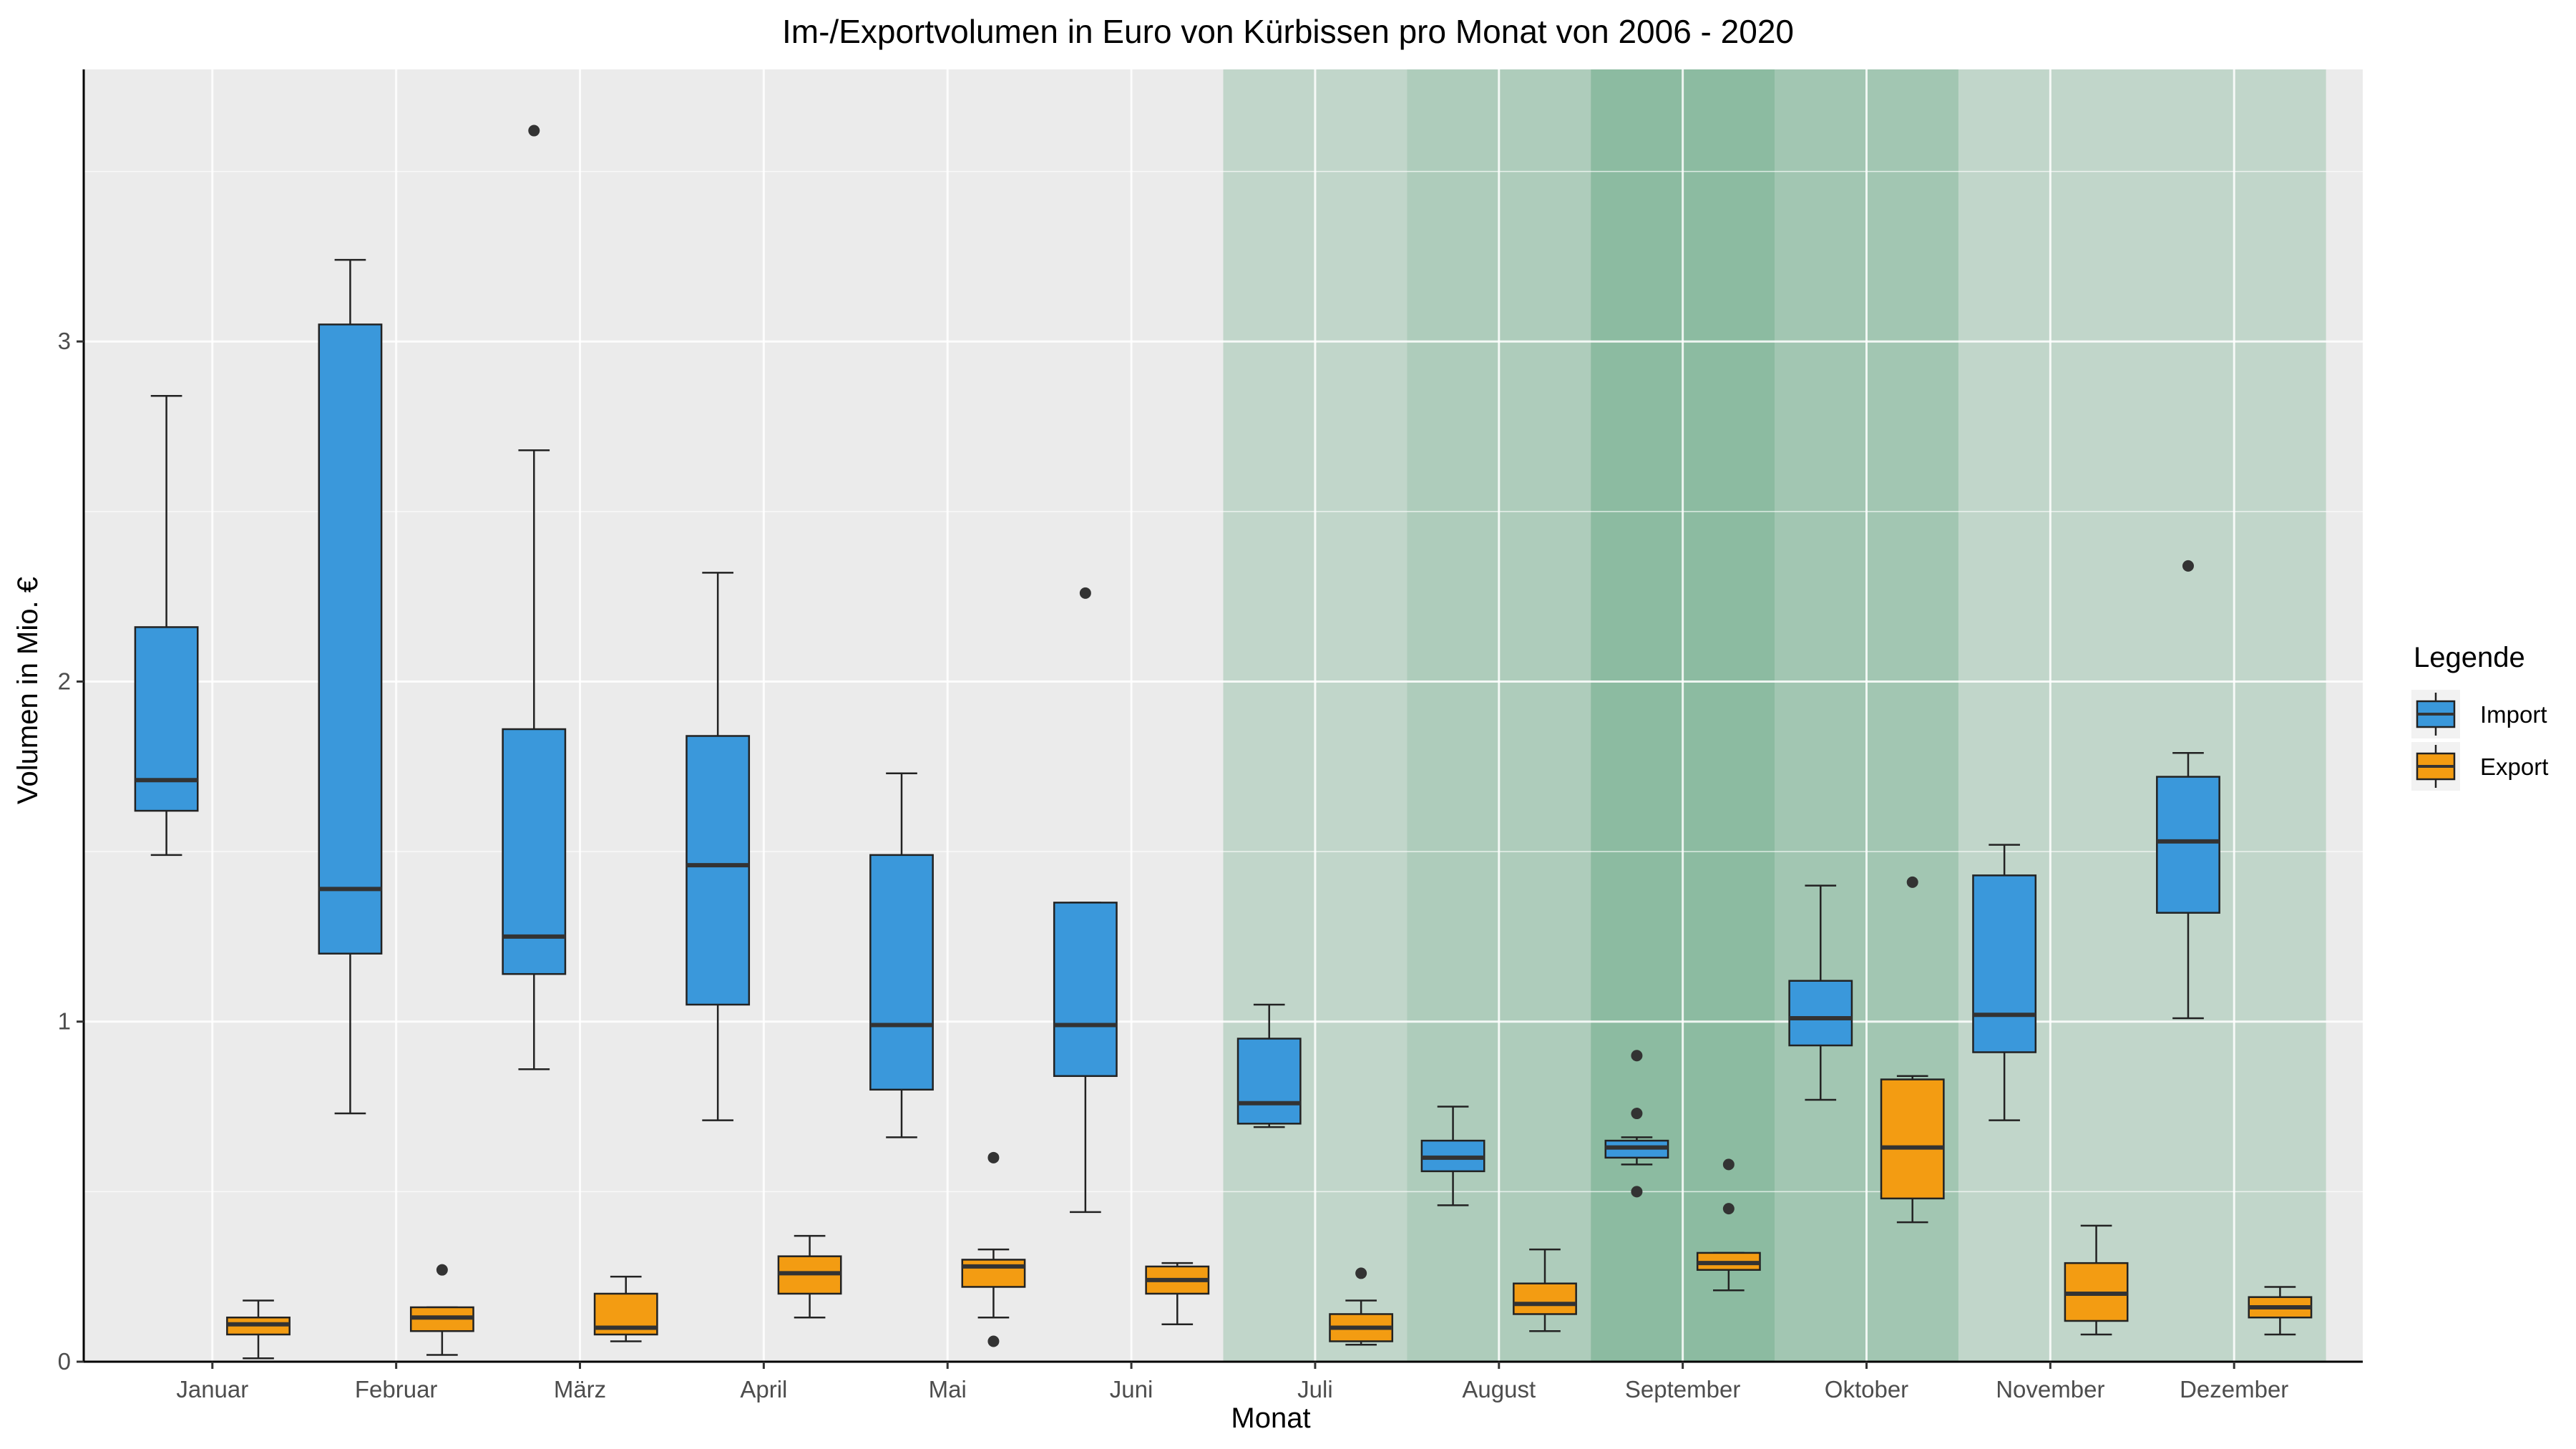 Image resolution: width=2576 pixels, height=1449 pixels. I want to click on y-axis-title: Volumen in Mio. €, so click(28, 690).